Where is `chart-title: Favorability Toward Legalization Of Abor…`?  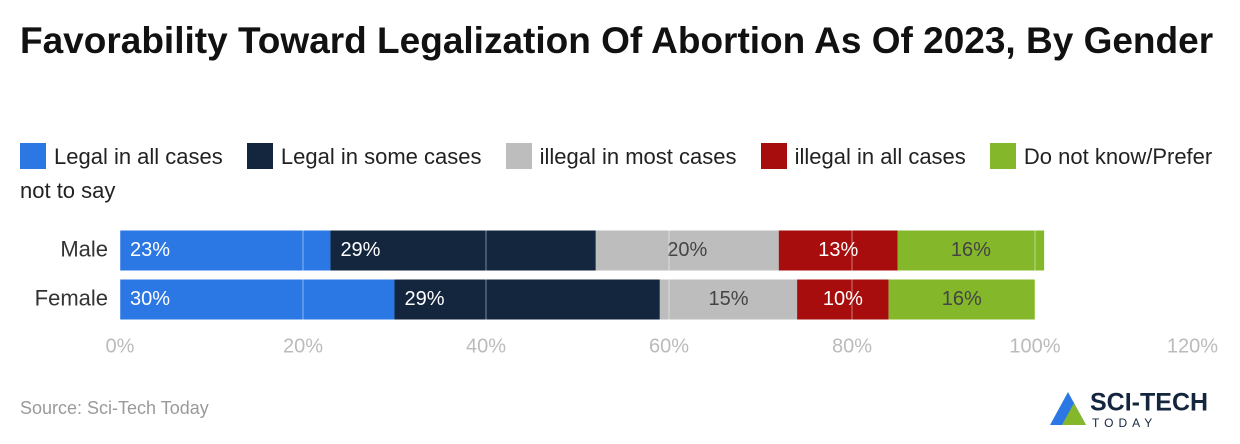 chart-title: Favorability Toward Legalization Of Abor… is located at coordinates (617, 40).